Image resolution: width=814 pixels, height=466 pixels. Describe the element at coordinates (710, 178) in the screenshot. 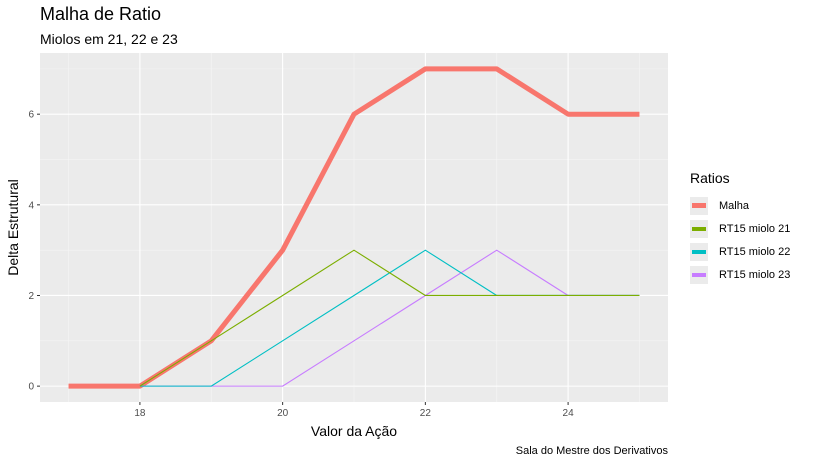

I see `legend-title: Ratios` at that location.